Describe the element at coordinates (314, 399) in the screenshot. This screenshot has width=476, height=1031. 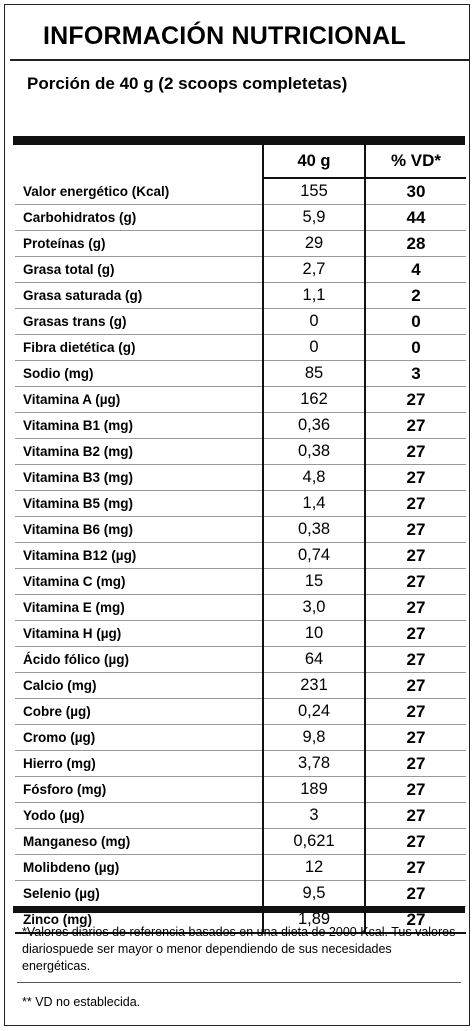
I see `nutrient-amount: 162` at that location.